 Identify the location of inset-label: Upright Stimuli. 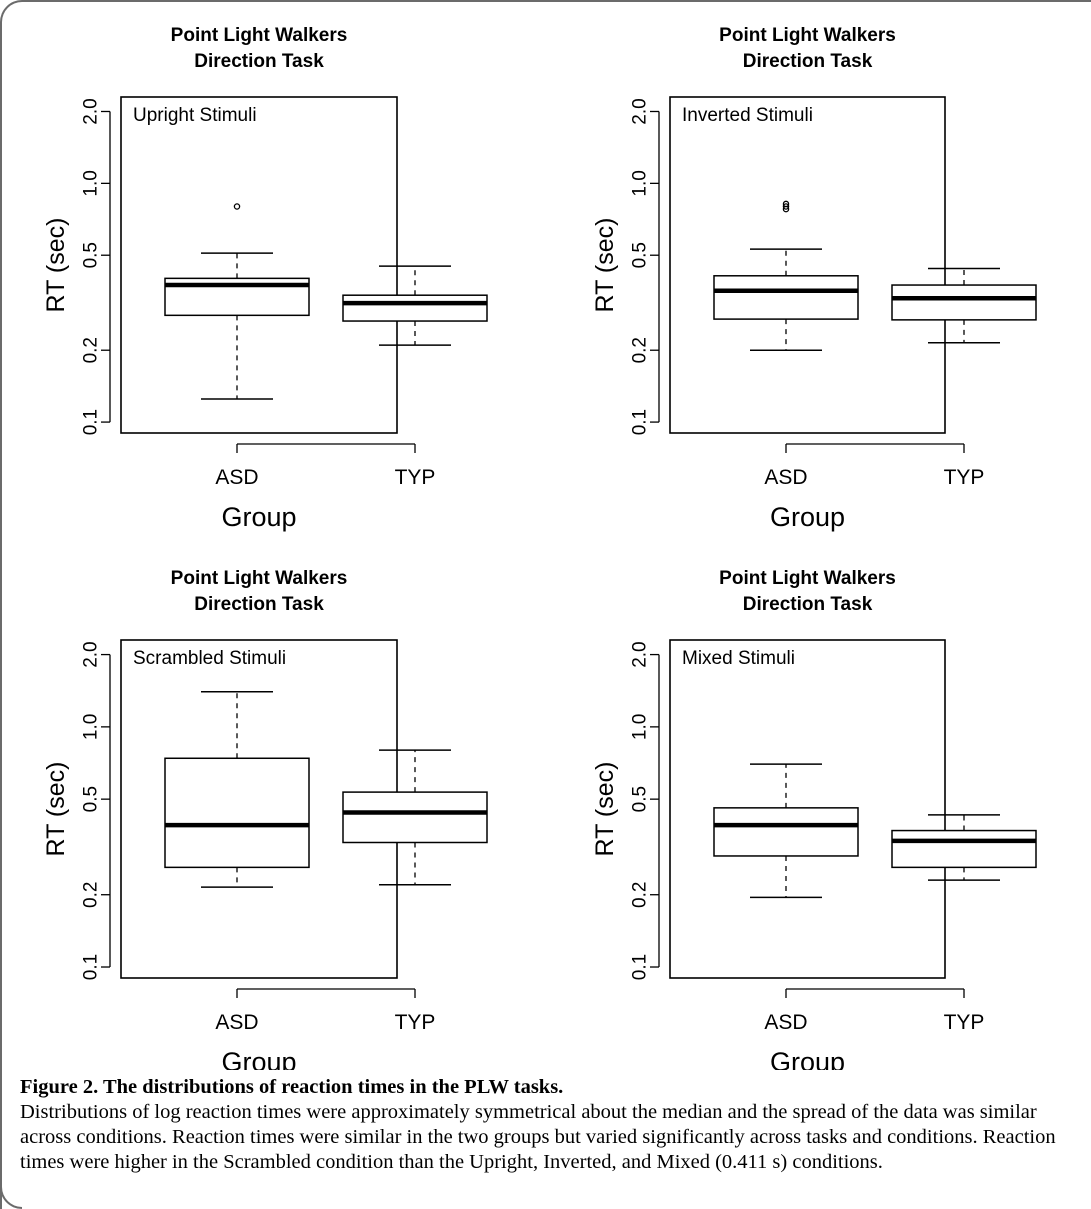
(195, 115).